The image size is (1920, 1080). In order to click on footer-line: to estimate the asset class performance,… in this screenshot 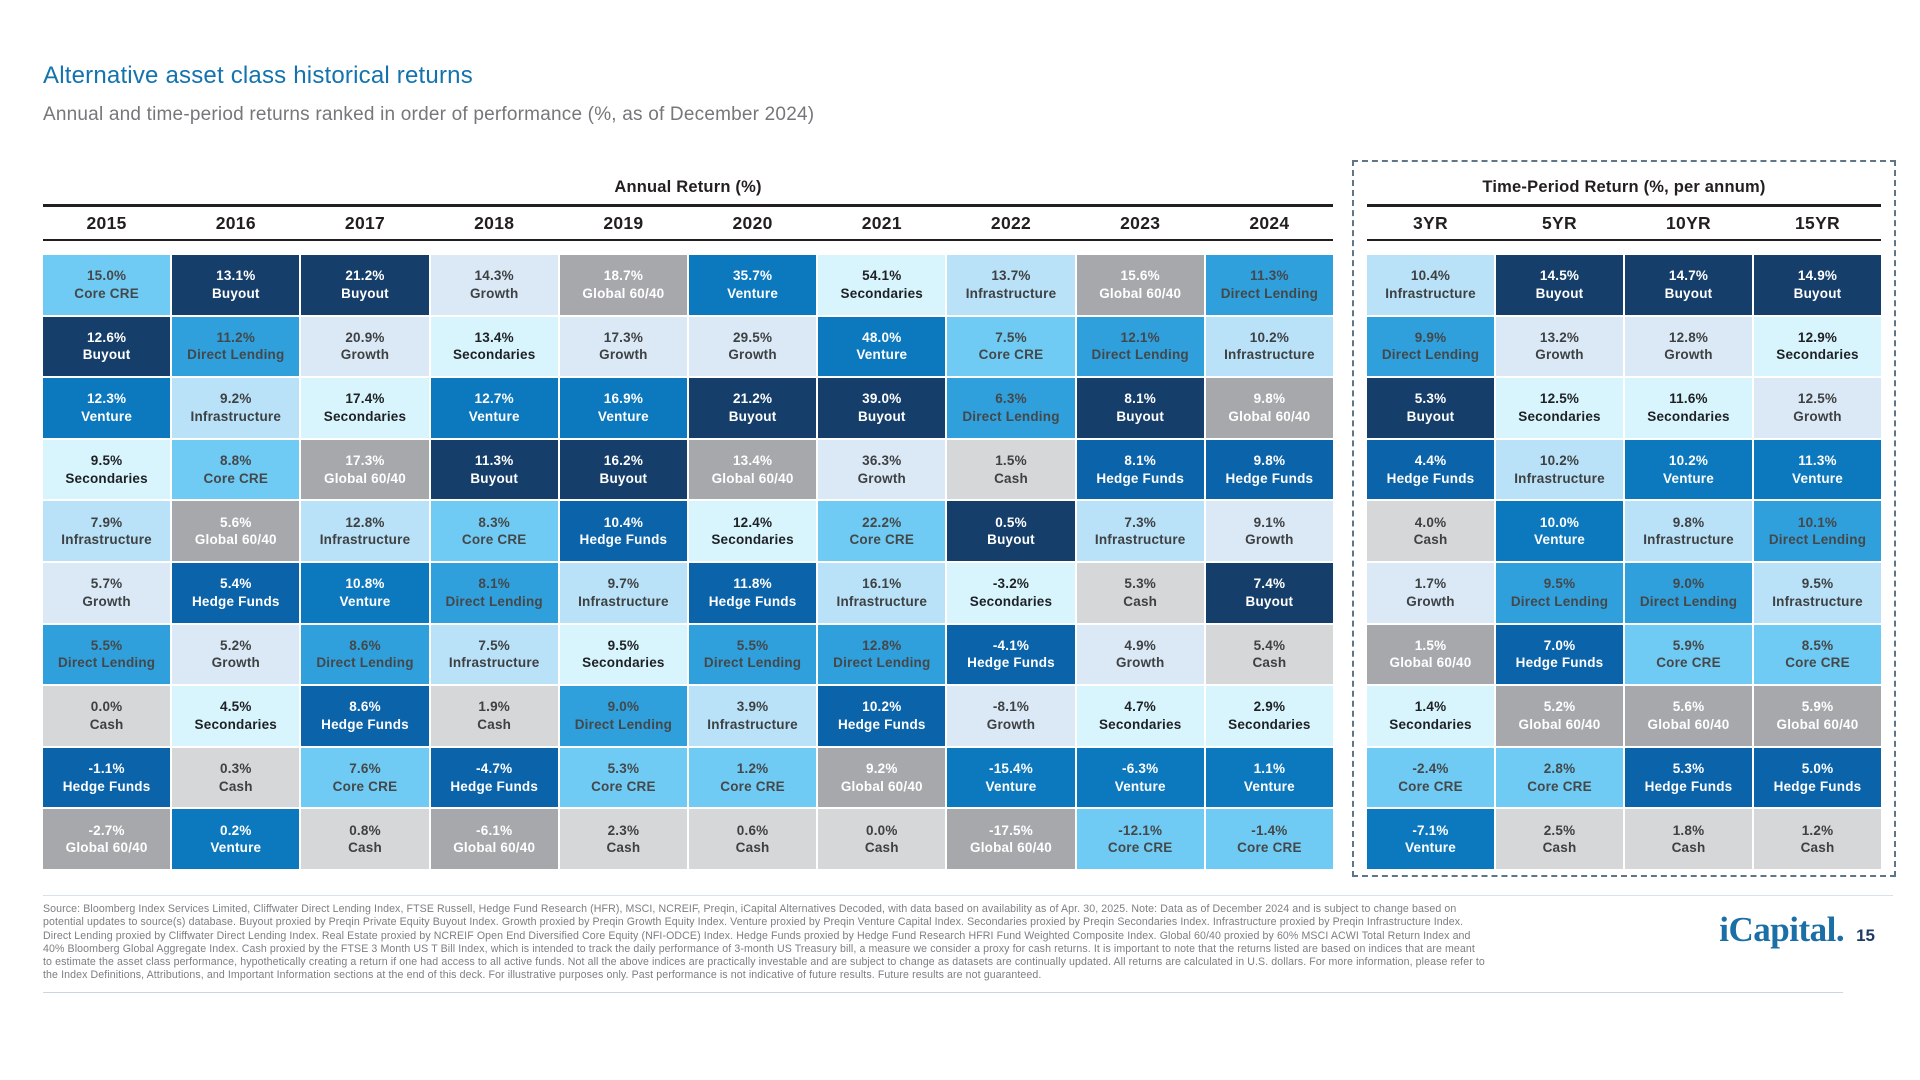, I will do `click(764, 962)`.